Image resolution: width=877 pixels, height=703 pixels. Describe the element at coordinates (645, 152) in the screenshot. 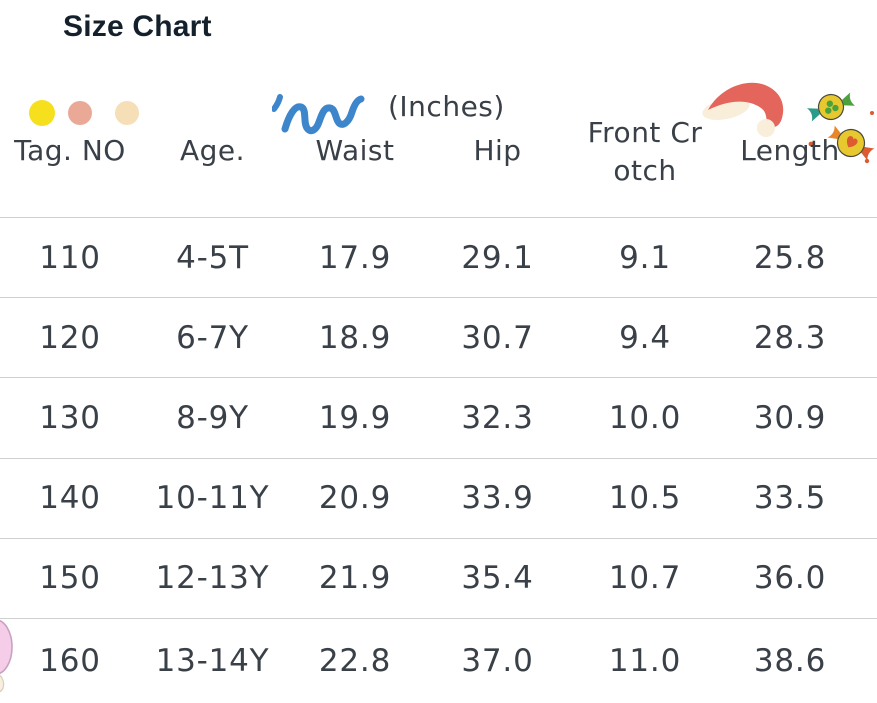

I see `column-header-front-crotch: Front Cr otch` at that location.